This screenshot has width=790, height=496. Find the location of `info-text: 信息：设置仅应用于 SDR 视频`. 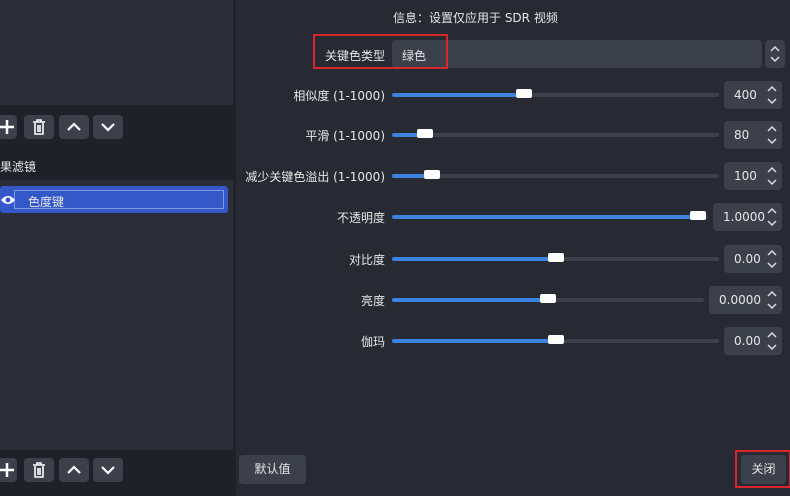

info-text: 信息：设置仅应用于 SDR 视频 is located at coordinates (475, 18).